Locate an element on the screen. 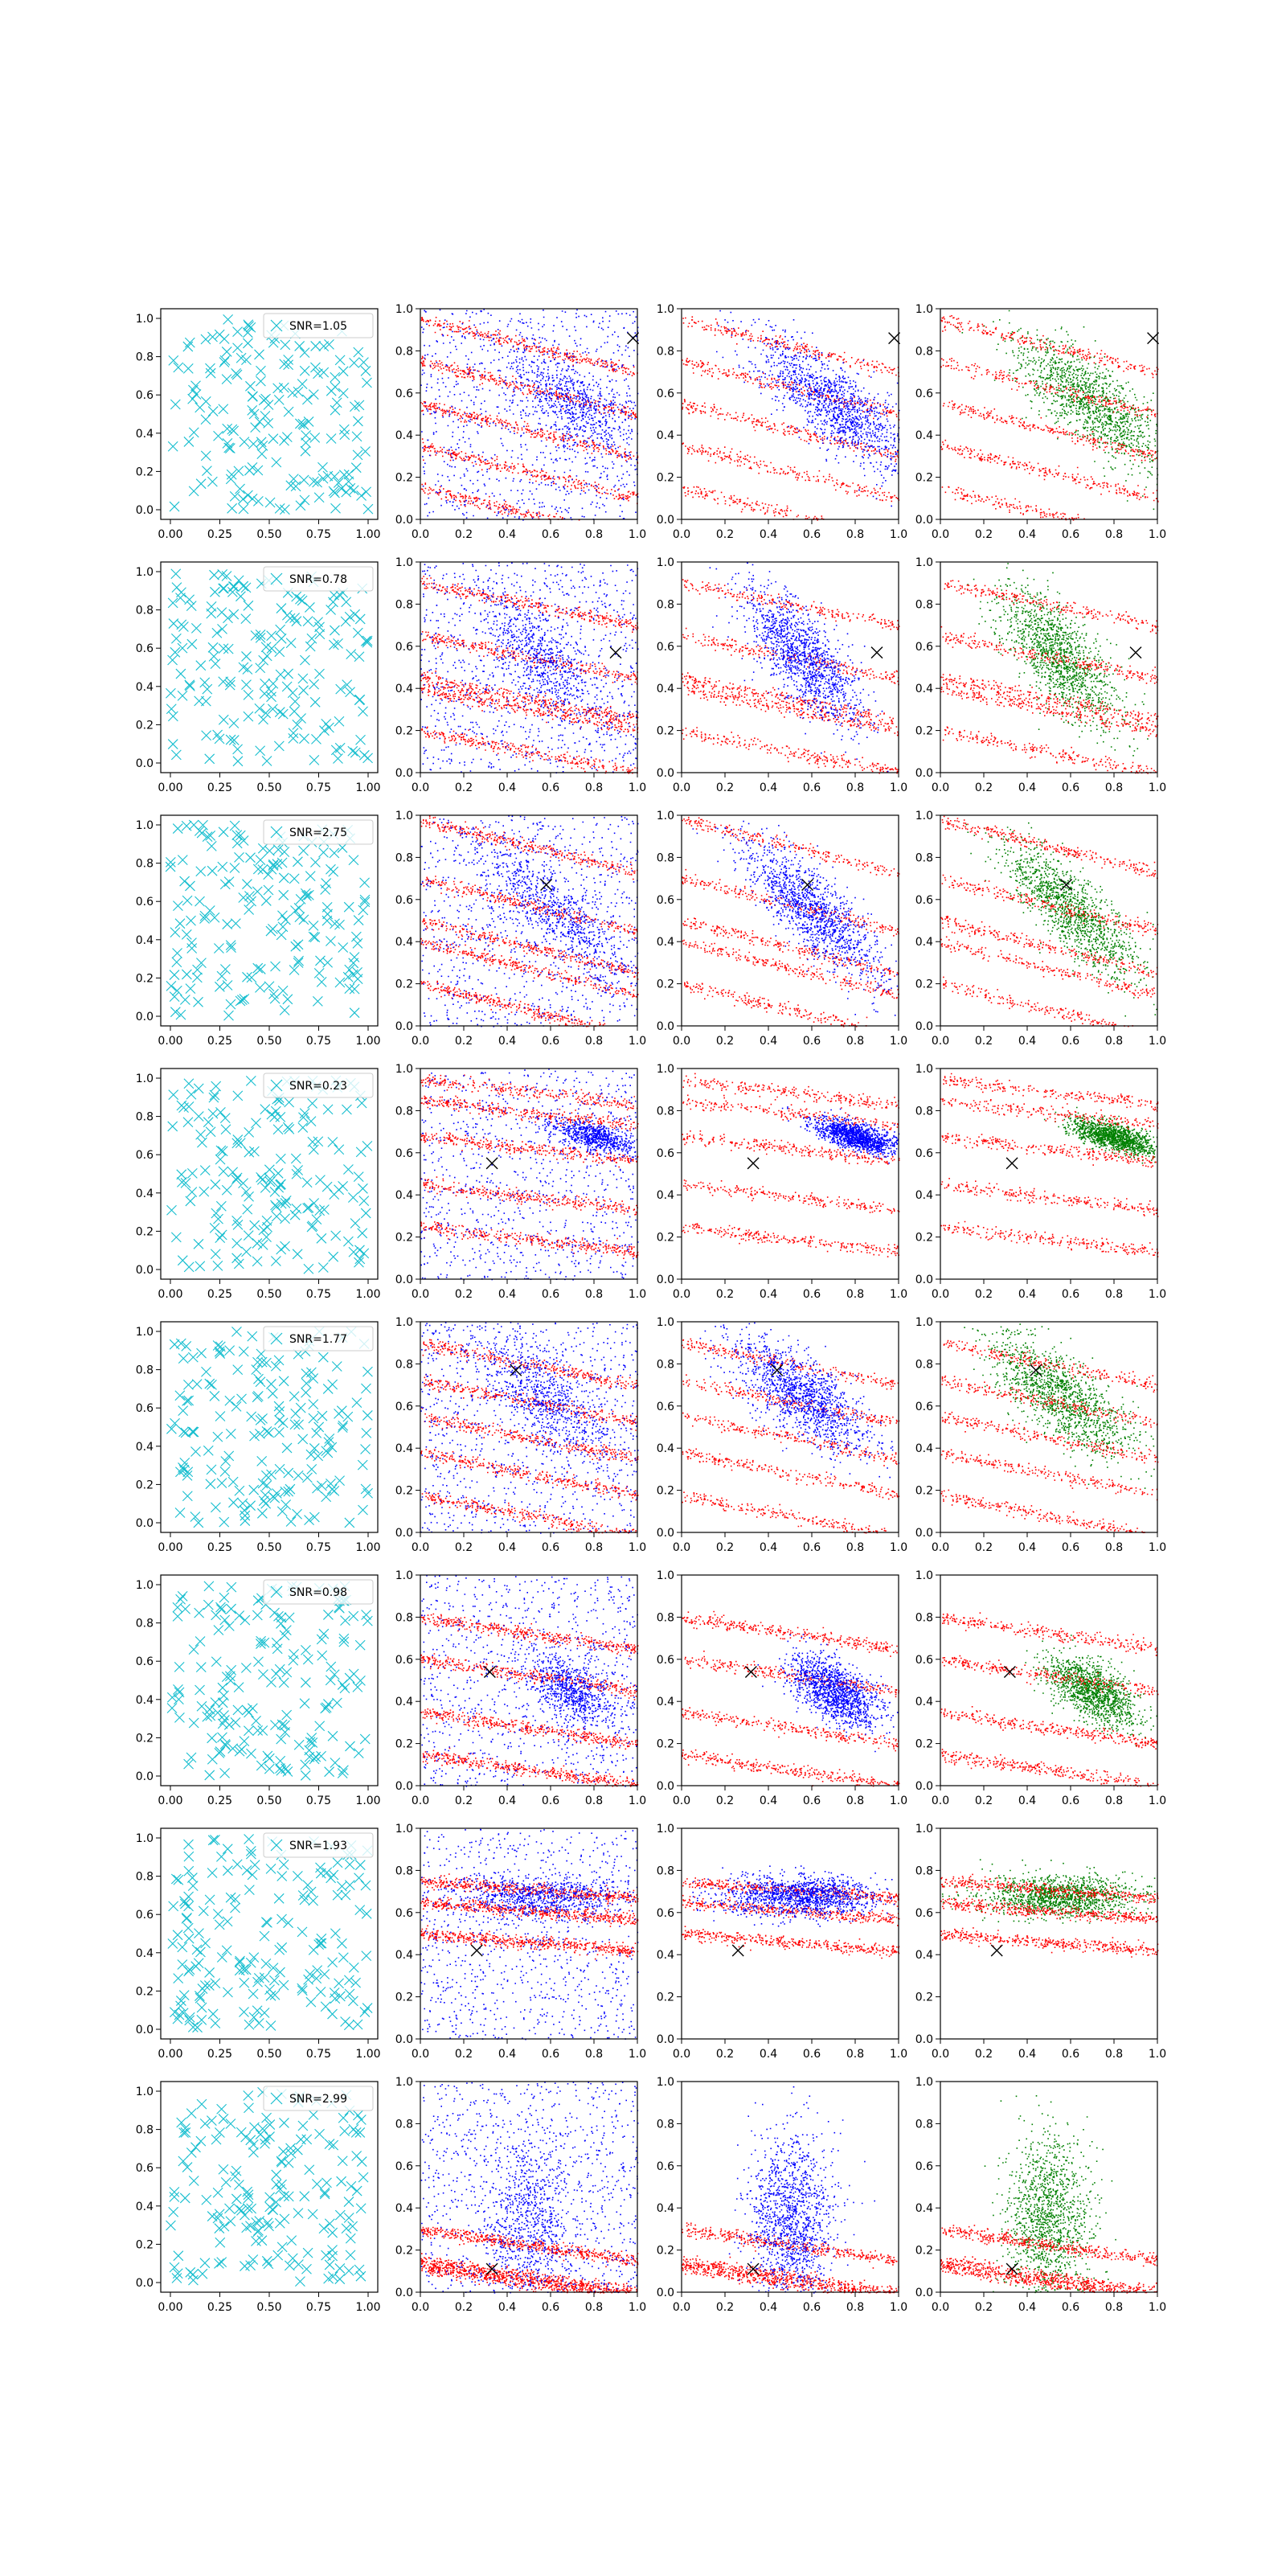  panel-r5-c3: 0.00.20.40.60.81.00.0 0.2 0.4 0.6 0.8 1.0 is located at coordinates (782, 1435).